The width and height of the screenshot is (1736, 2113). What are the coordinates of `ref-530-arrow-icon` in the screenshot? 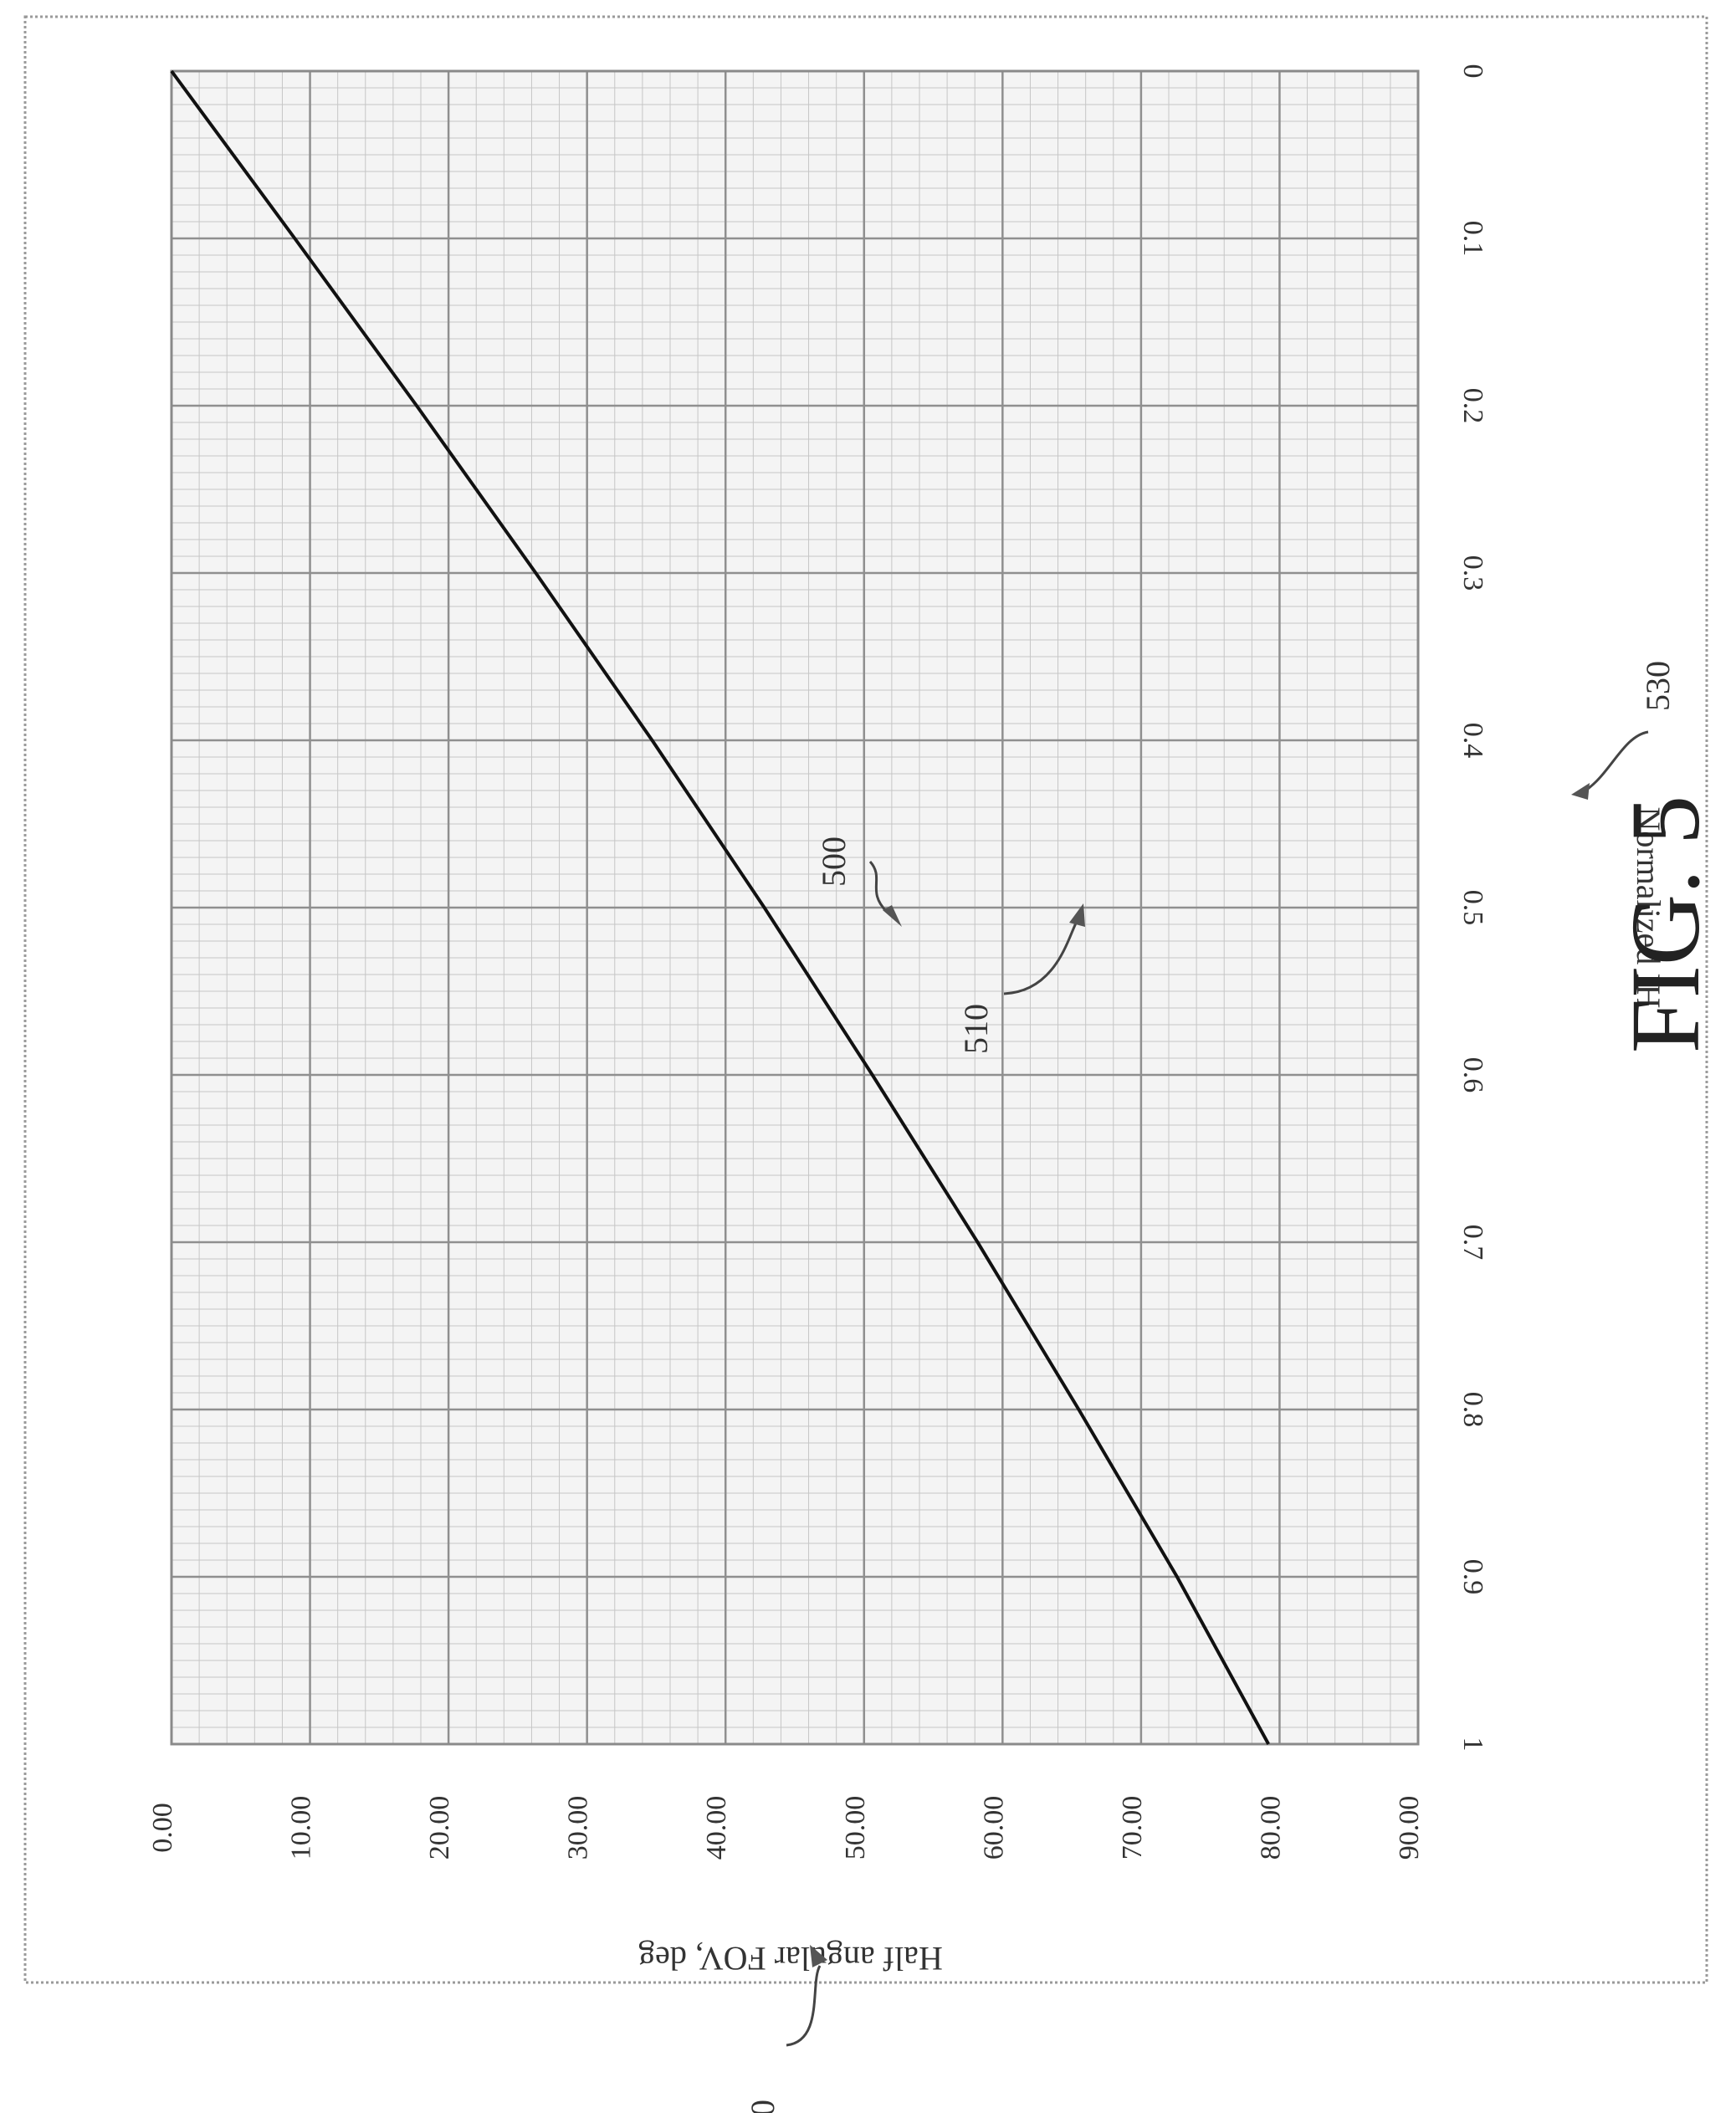 It's located at (1580, 791).